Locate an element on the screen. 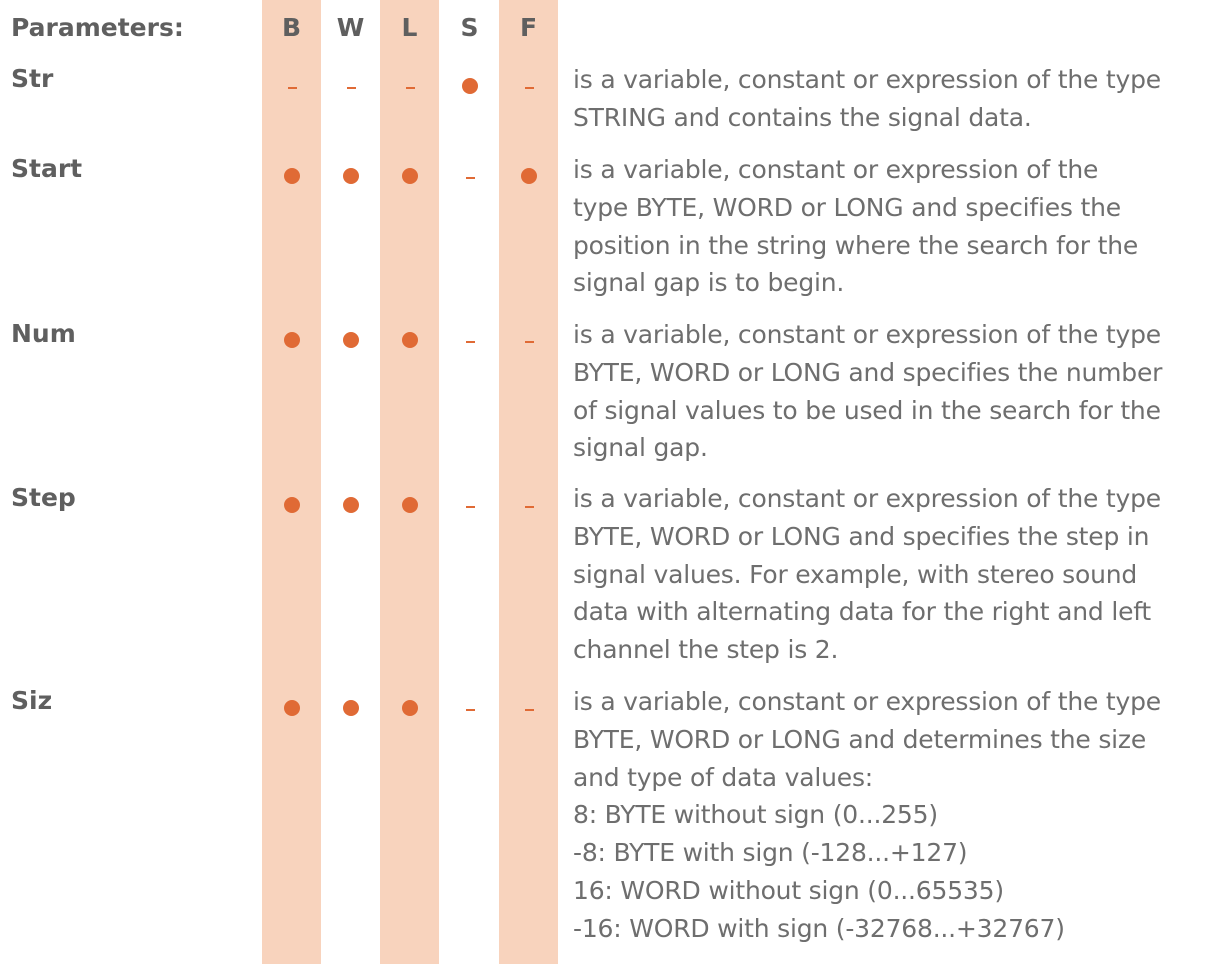 The height and width of the screenshot is (964, 1213). column-header-f: F is located at coordinates (528, 27).